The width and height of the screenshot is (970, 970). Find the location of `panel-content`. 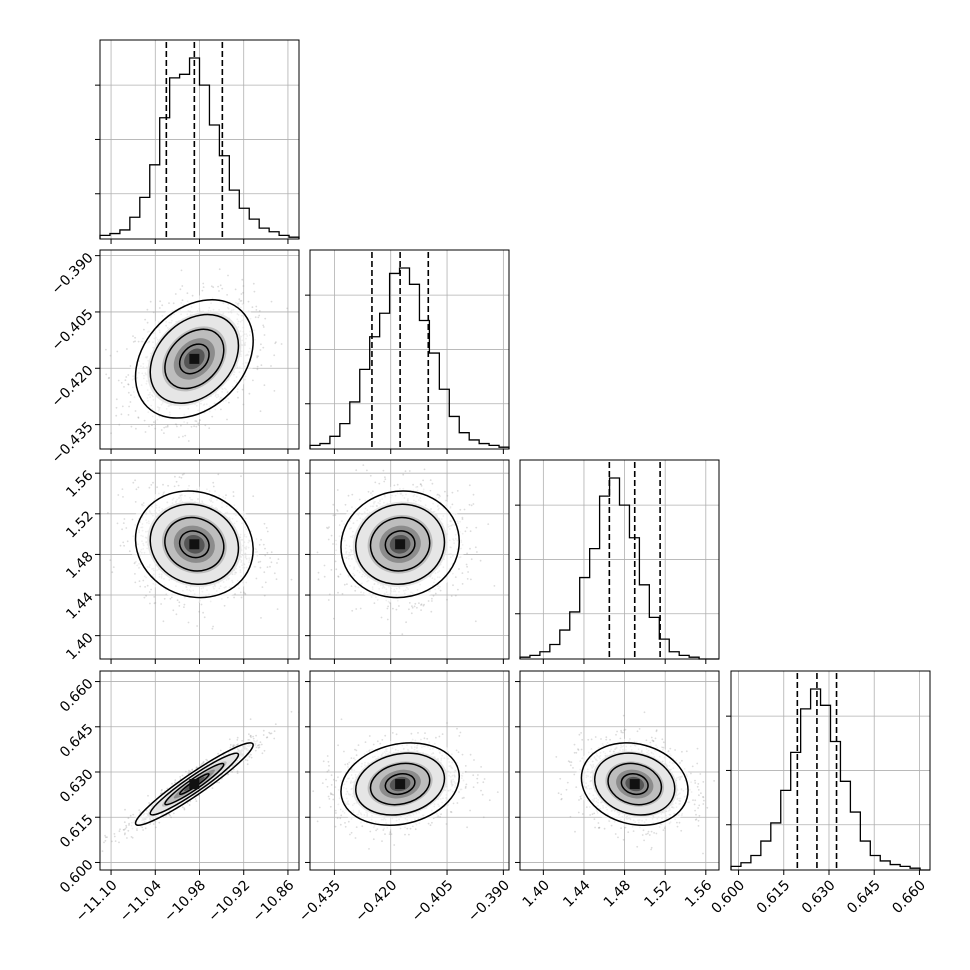

panel-content is located at coordinates (197, 355).